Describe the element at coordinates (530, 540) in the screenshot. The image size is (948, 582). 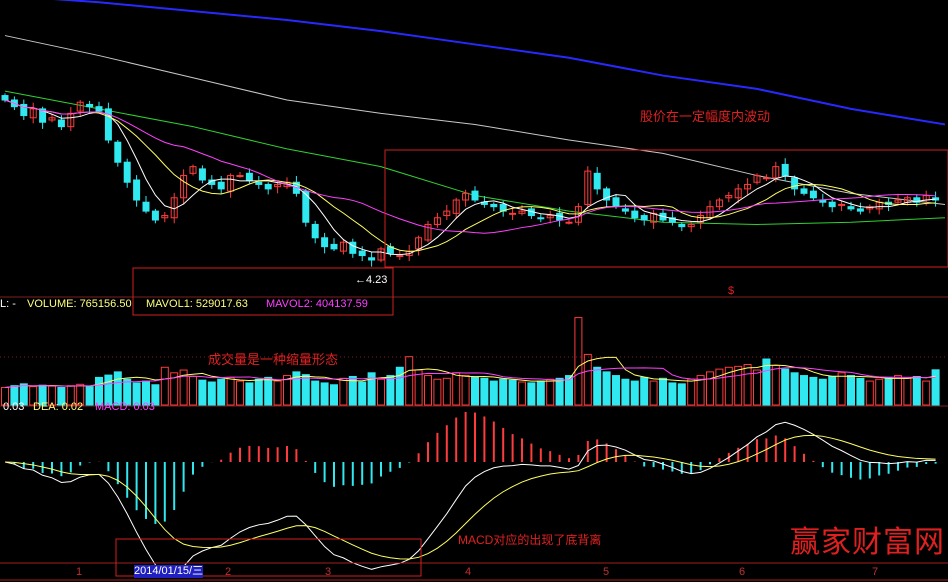
I see `macd-annotation: MACD对应的出现了底背离` at that location.